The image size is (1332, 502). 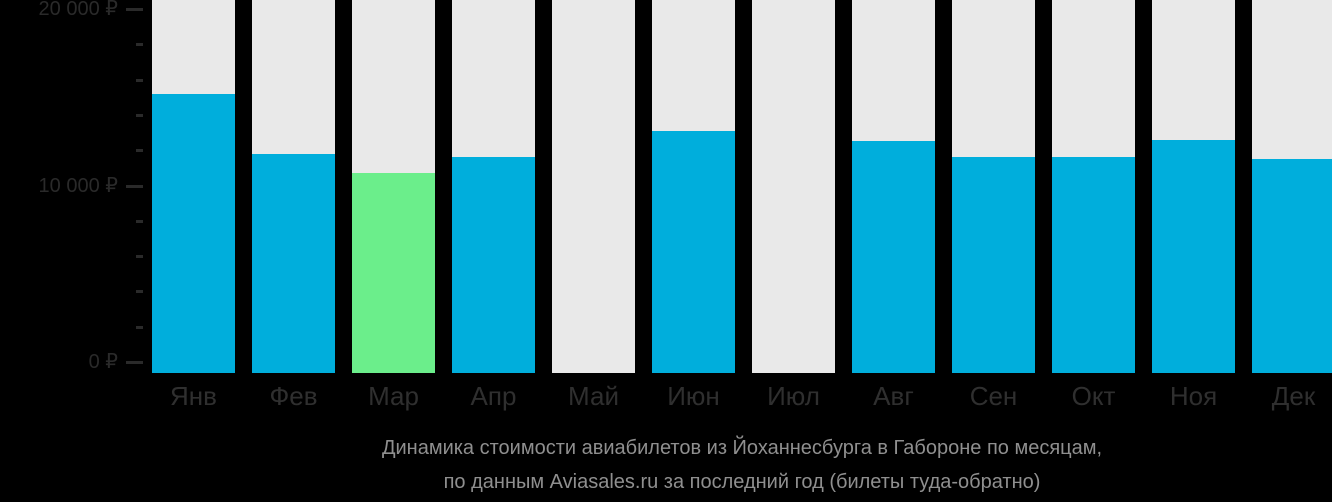 I want to click on month-label-2: Фев, so click(x=293, y=396).